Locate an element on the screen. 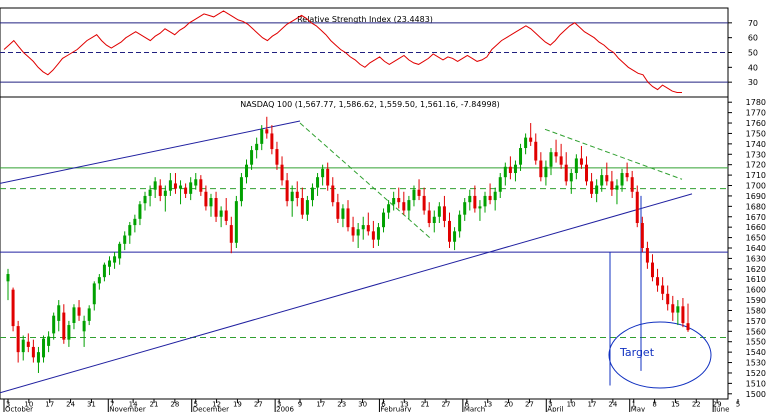 This screenshot has width=770, height=416. target-annotation: Target is located at coordinates (637, 352).